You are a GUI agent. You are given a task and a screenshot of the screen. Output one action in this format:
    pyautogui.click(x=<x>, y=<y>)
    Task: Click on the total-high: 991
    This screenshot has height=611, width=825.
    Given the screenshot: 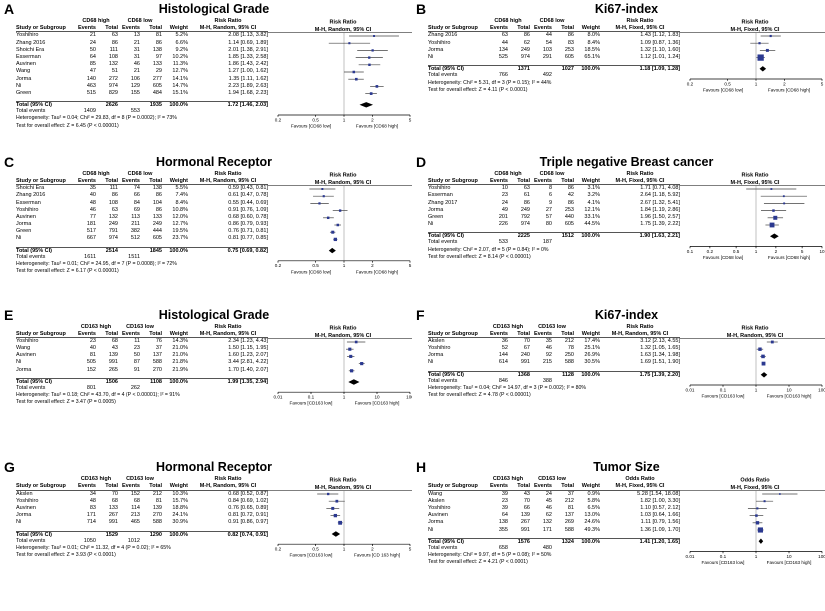 What is the action you would take?
    pyautogui.click(x=525, y=362)
    